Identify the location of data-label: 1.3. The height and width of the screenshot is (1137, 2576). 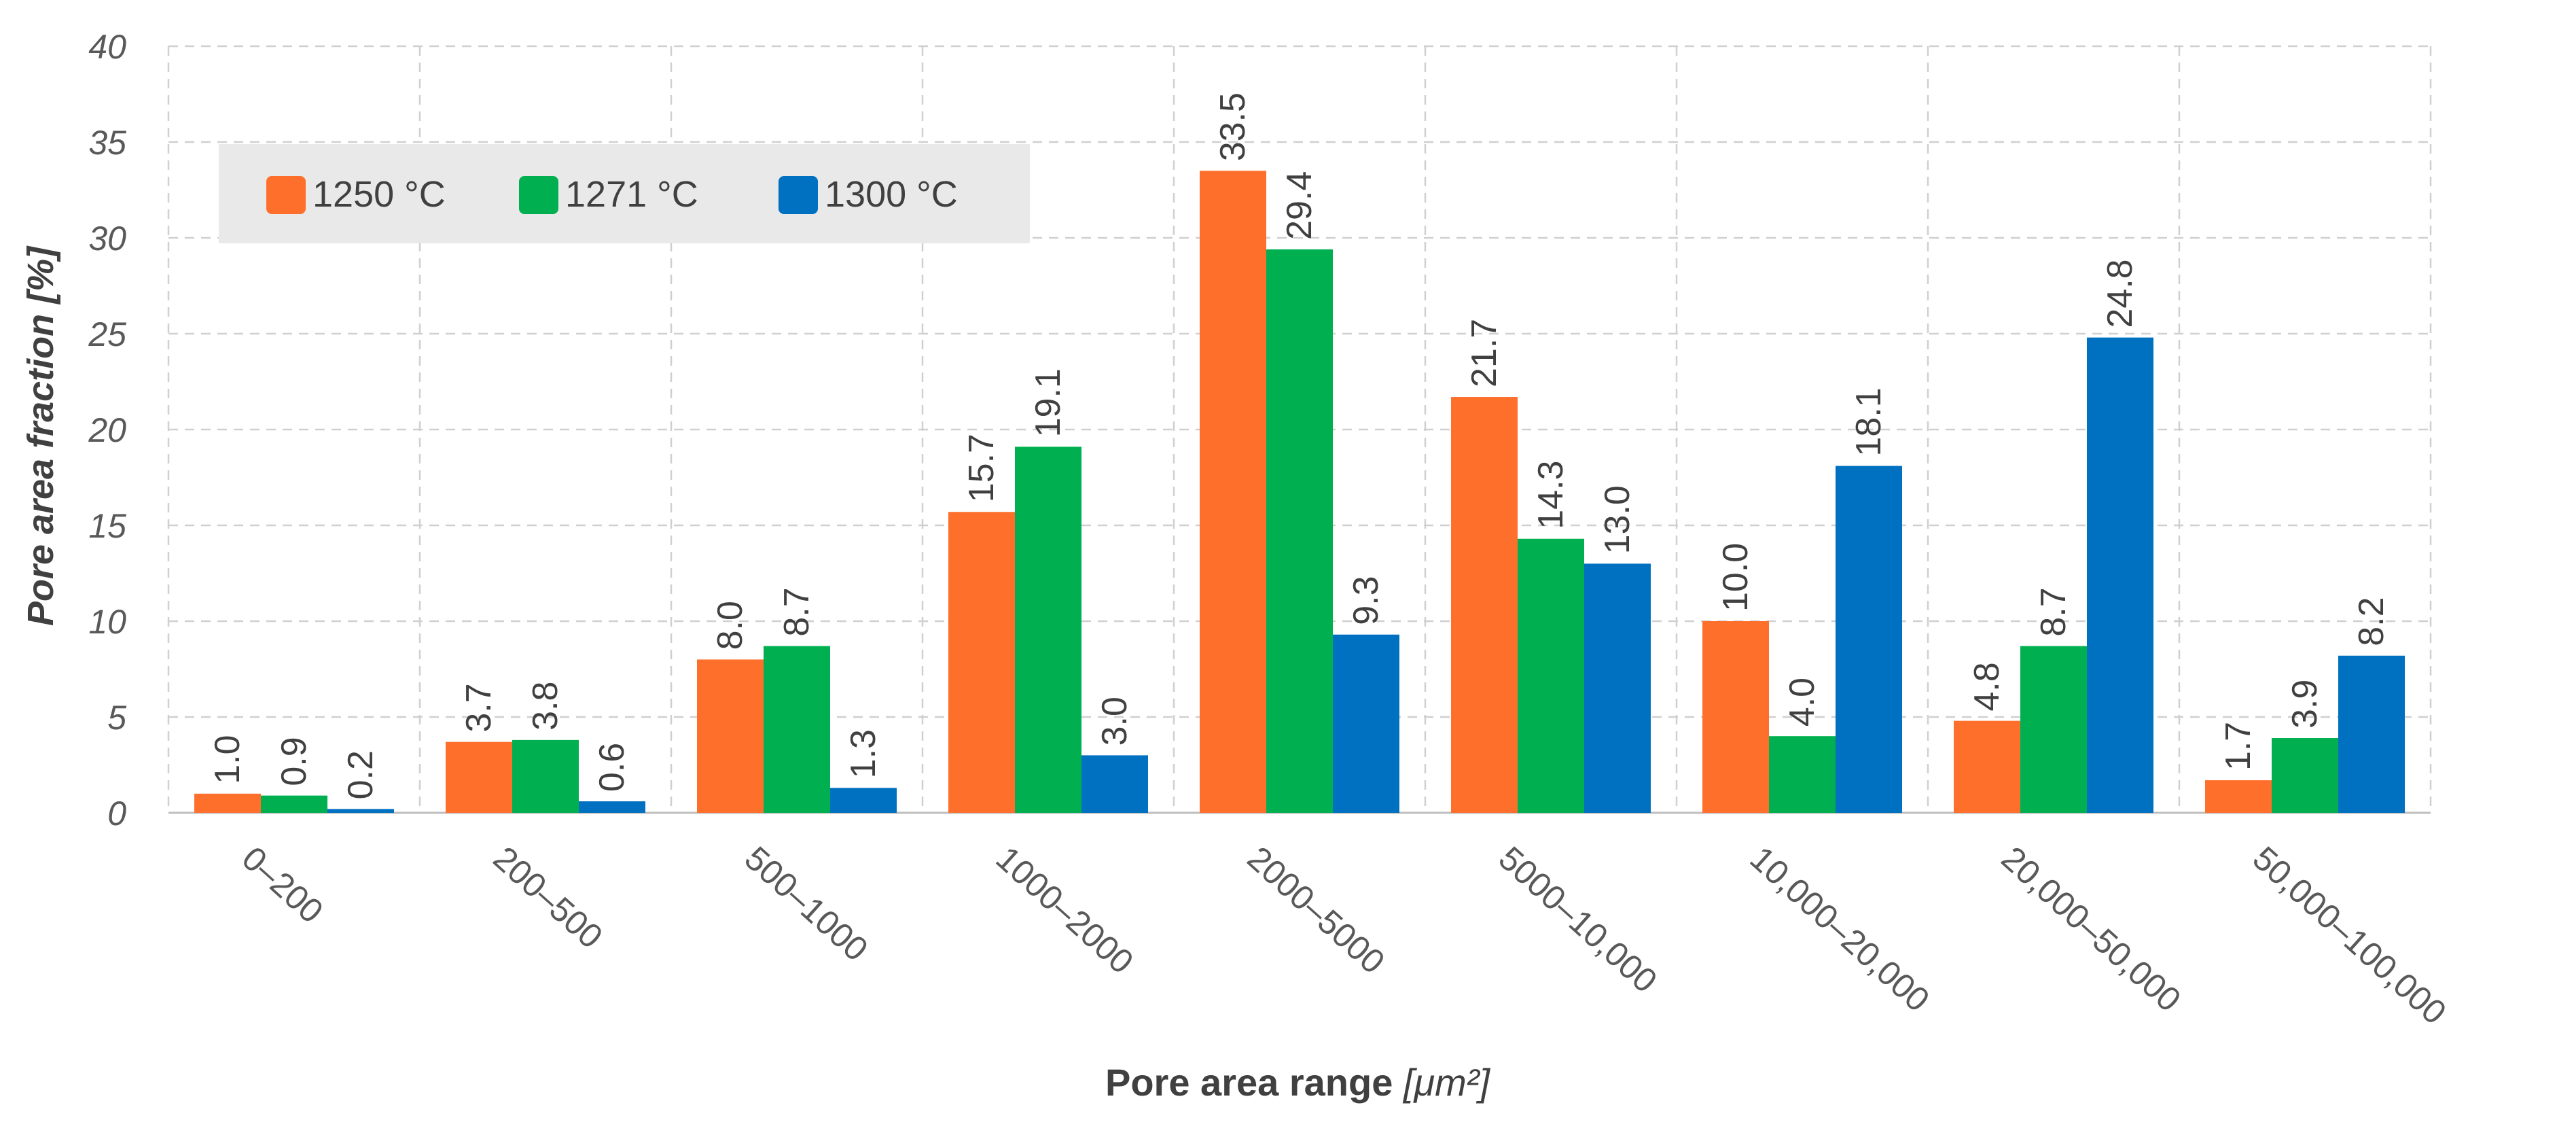
(864, 753).